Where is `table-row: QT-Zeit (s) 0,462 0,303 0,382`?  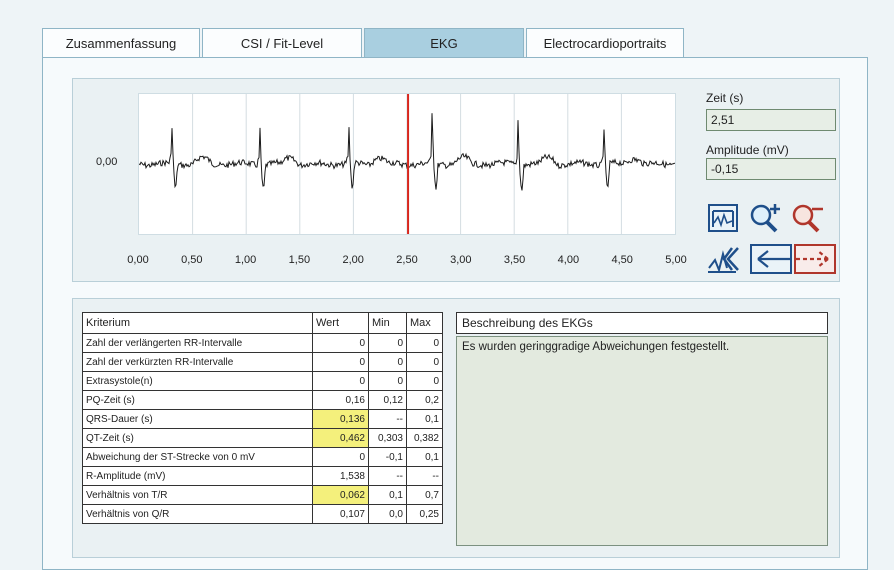 table-row: QT-Zeit (s) 0,462 0,303 0,382 is located at coordinates (262, 438).